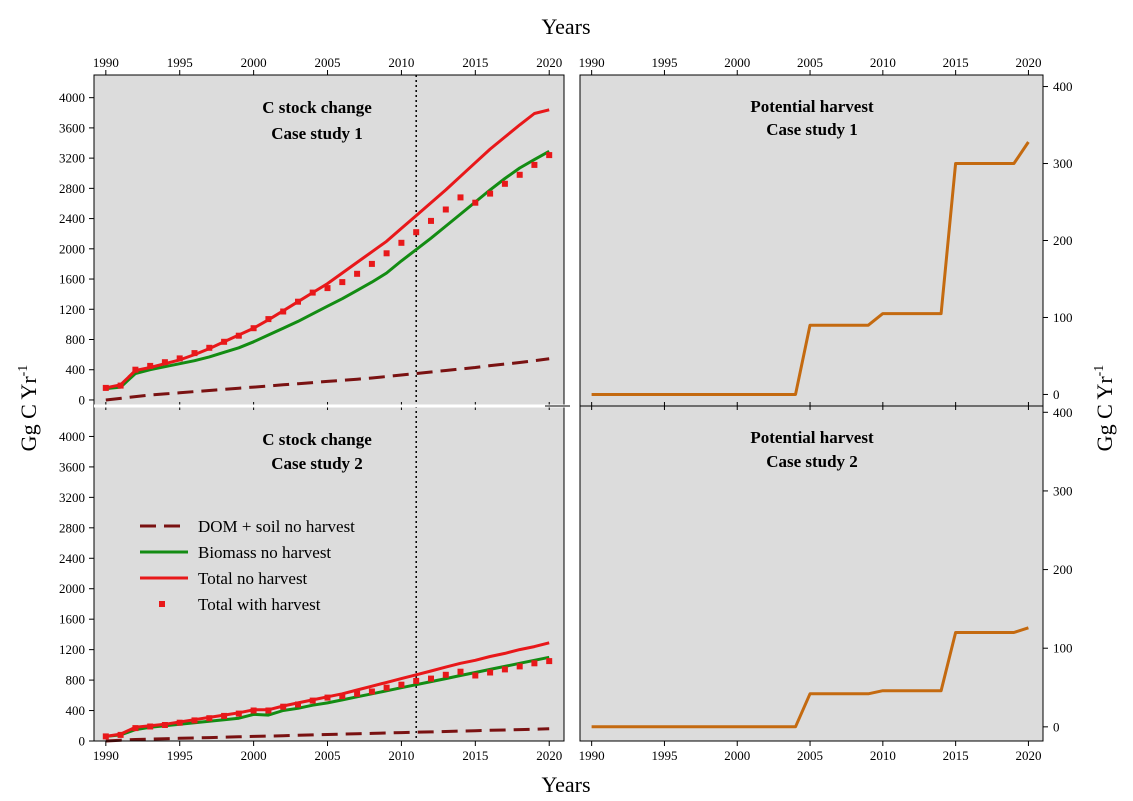 This screenshot has height=801, width=1133. What do you see at coordinates (1063, 648) in the screenshot?
I see `y-tick-label: 100` at bounding box center [1063, 648].